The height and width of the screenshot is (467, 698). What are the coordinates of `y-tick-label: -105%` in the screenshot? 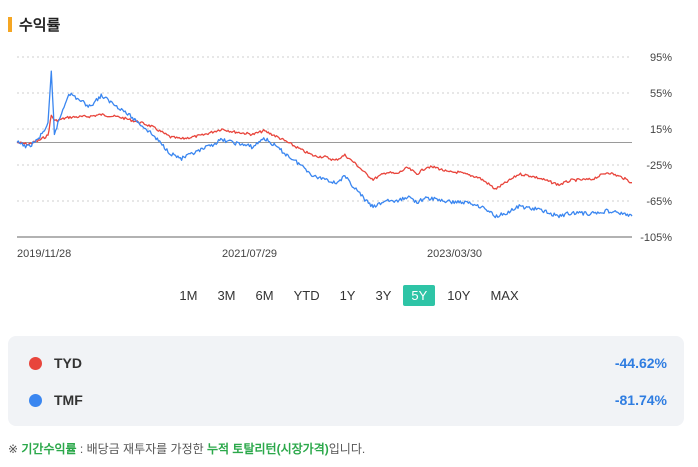 It's located at (656, 238).